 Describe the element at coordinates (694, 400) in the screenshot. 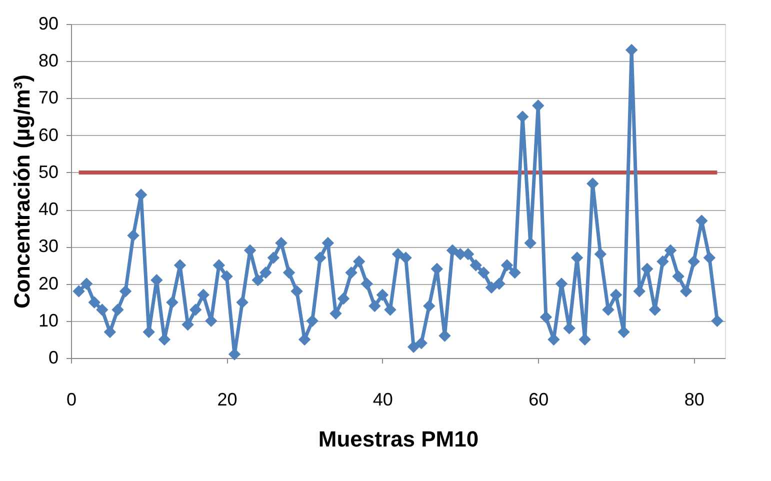

I see `x-tick-label: 80` at that location.